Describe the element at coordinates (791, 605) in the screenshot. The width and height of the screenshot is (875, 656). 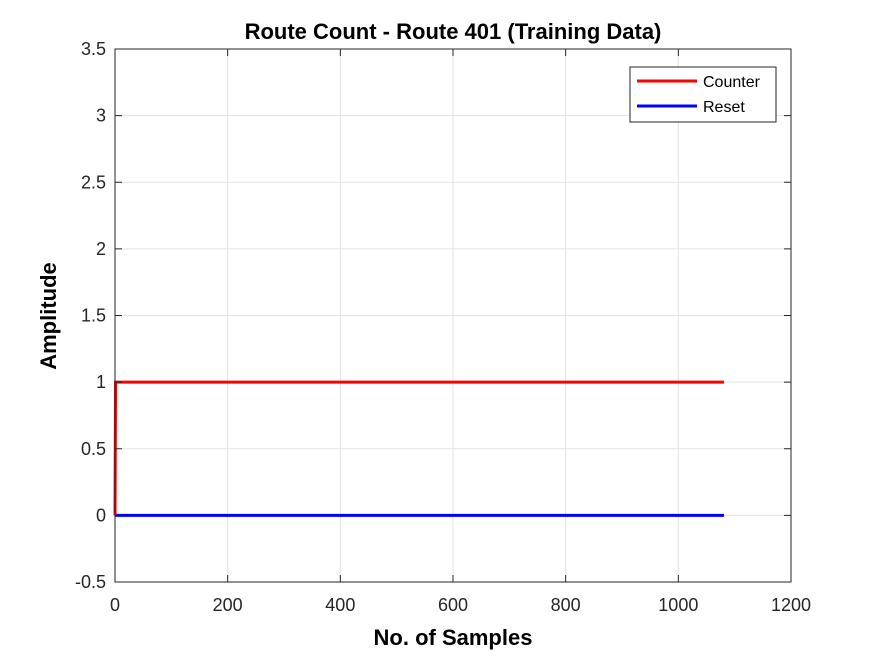
I see `x-tick-label: 1200` at that location.